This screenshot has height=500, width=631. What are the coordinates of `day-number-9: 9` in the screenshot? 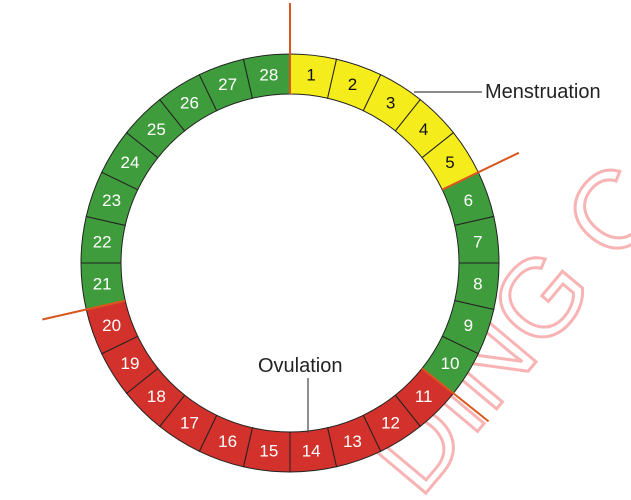 It's located at (468, 325).